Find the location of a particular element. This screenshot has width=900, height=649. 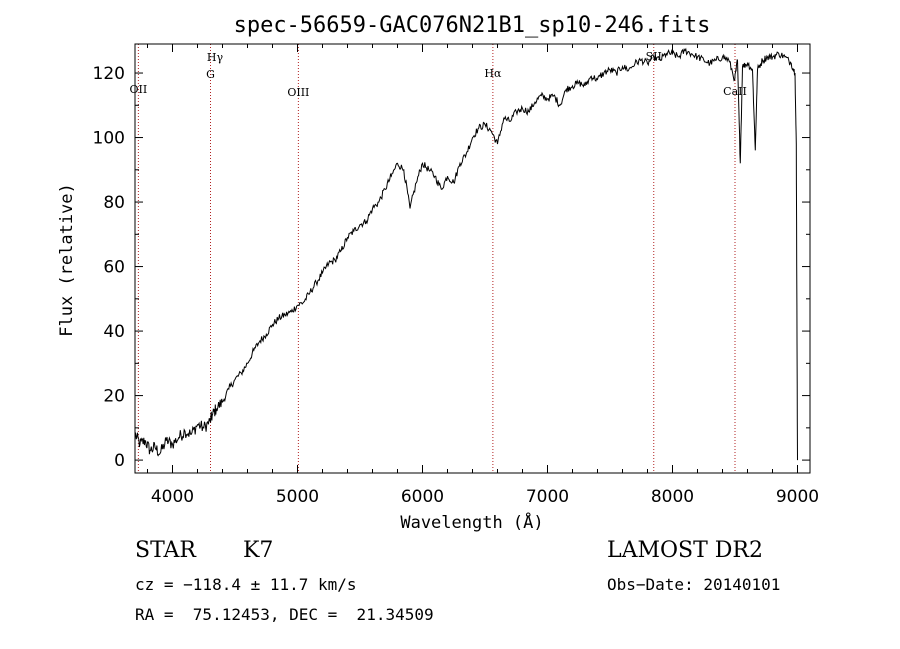

y-tick-label: 0 is located at coordinates (119, 461).